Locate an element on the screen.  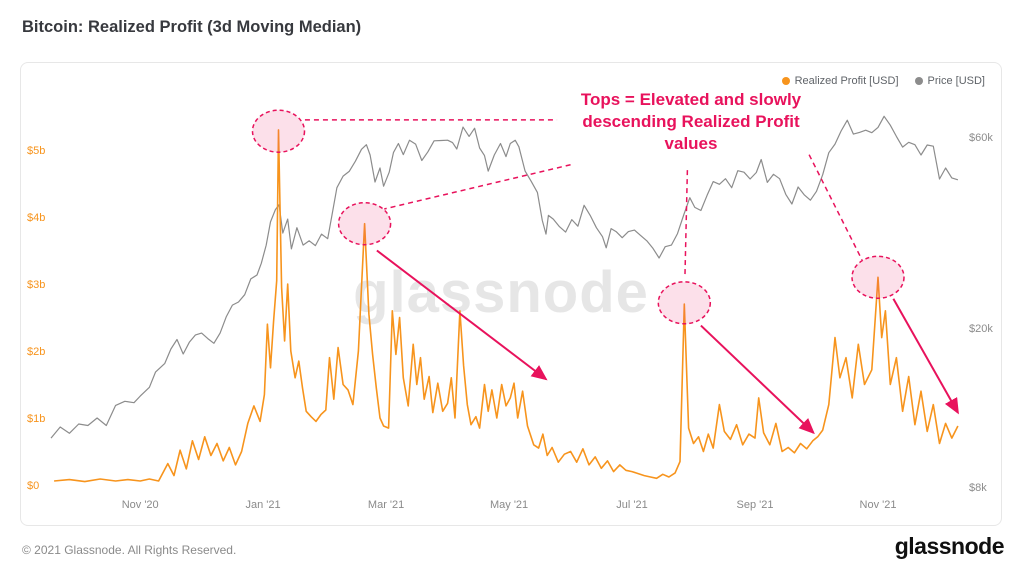
y-right-tick-label: $60k is located at coordinates (981, 138).